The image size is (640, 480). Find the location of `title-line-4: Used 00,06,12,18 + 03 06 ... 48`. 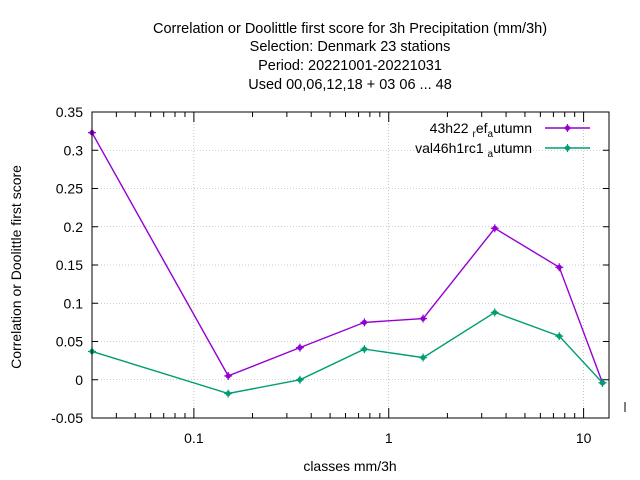

title-line-4: Used 00,06,12,18 + 03 06 ... 48 is located at coordinates (350, 85).